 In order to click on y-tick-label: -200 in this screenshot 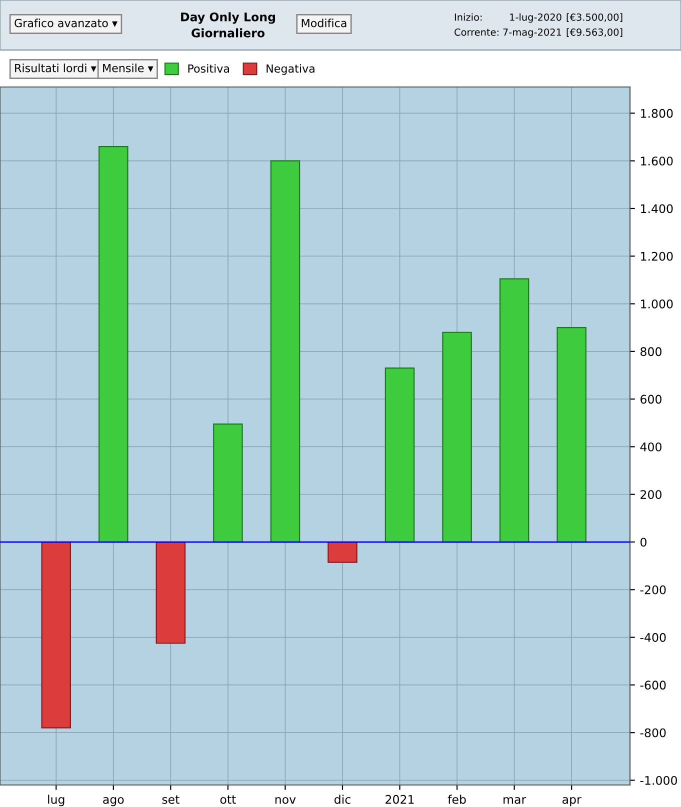, I will do `click(653, 589)`.